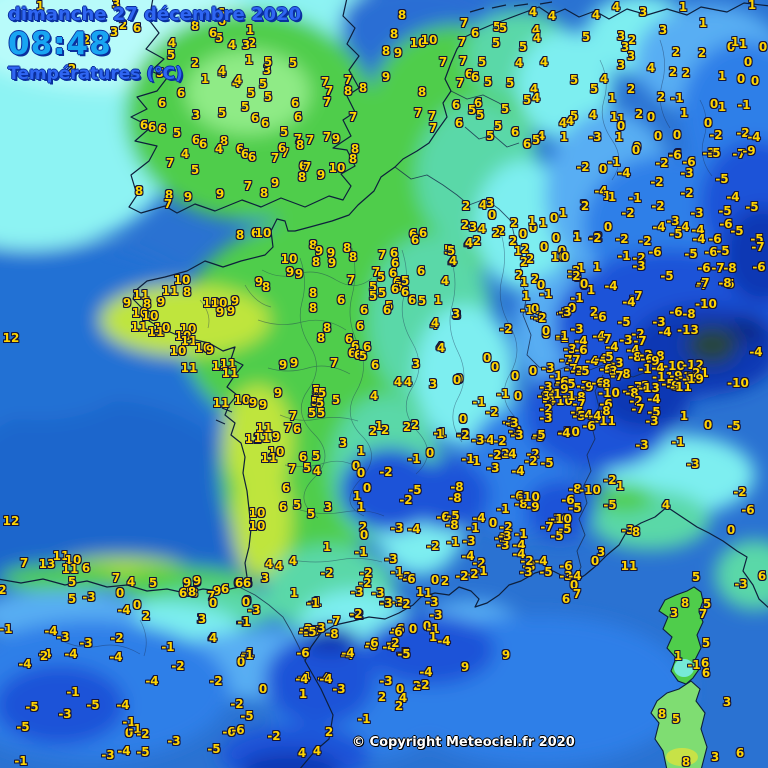  Describe the element at coordinates (562, 389) in the screenshot. I see `temp-label: -9` at that location.